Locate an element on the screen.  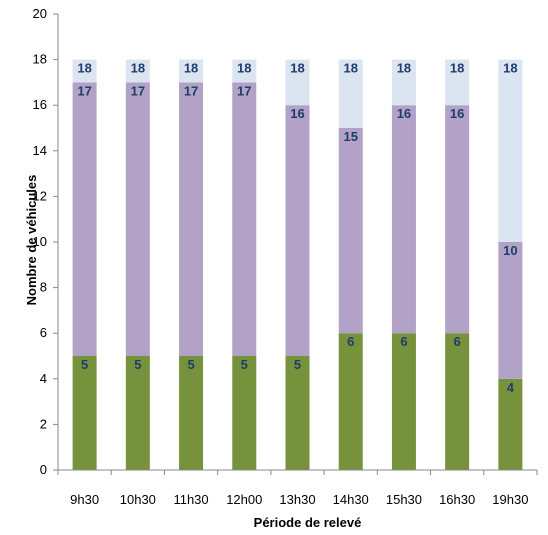
x-tick-label: 9h30 is located at coordinates (84, 499).